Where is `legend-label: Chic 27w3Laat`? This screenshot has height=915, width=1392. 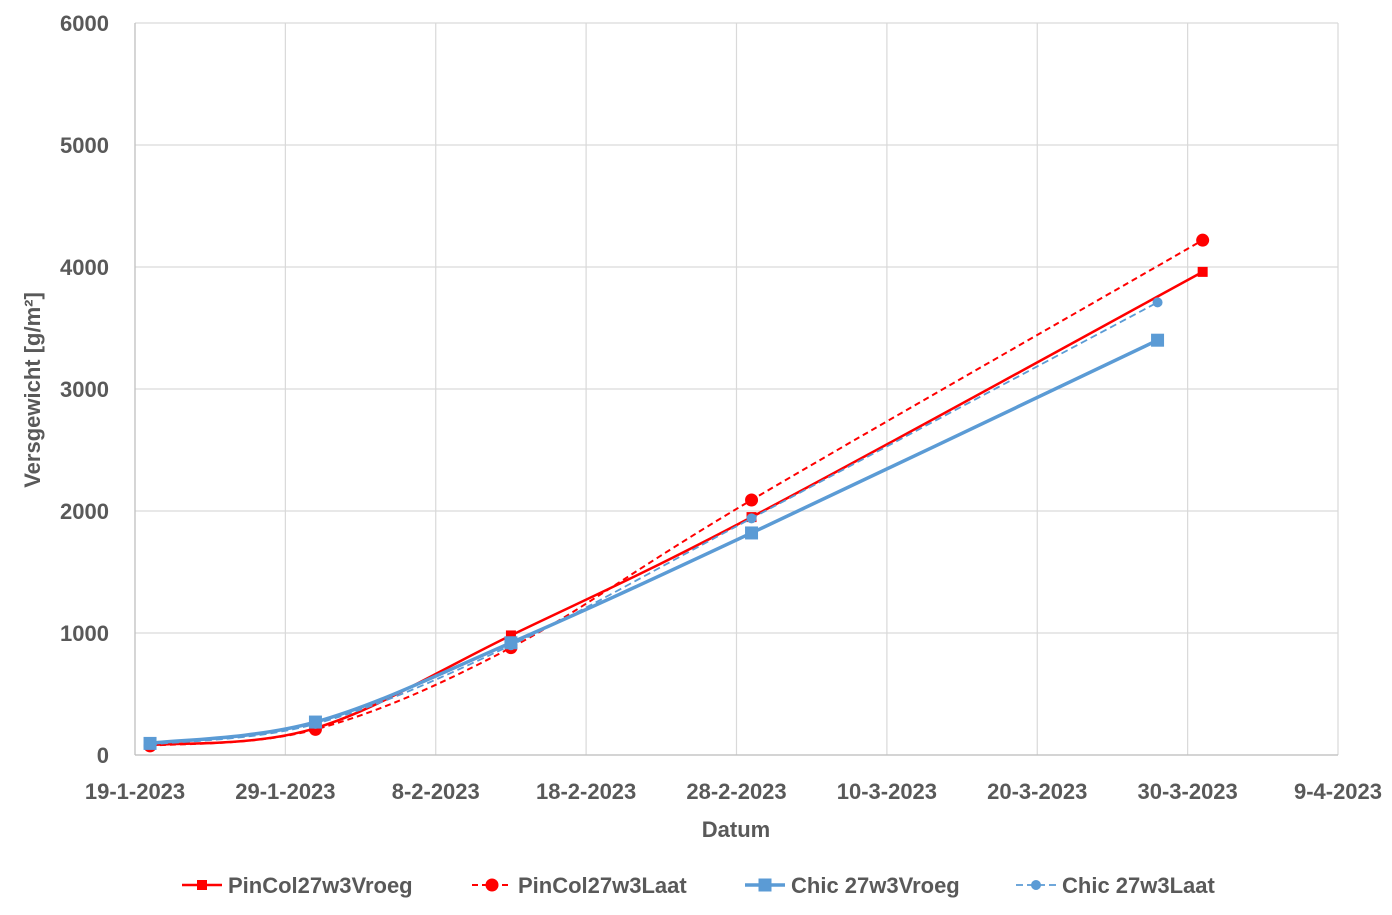
legend-label: Chic 27w3Laat is located at coordinates (1139, 885).